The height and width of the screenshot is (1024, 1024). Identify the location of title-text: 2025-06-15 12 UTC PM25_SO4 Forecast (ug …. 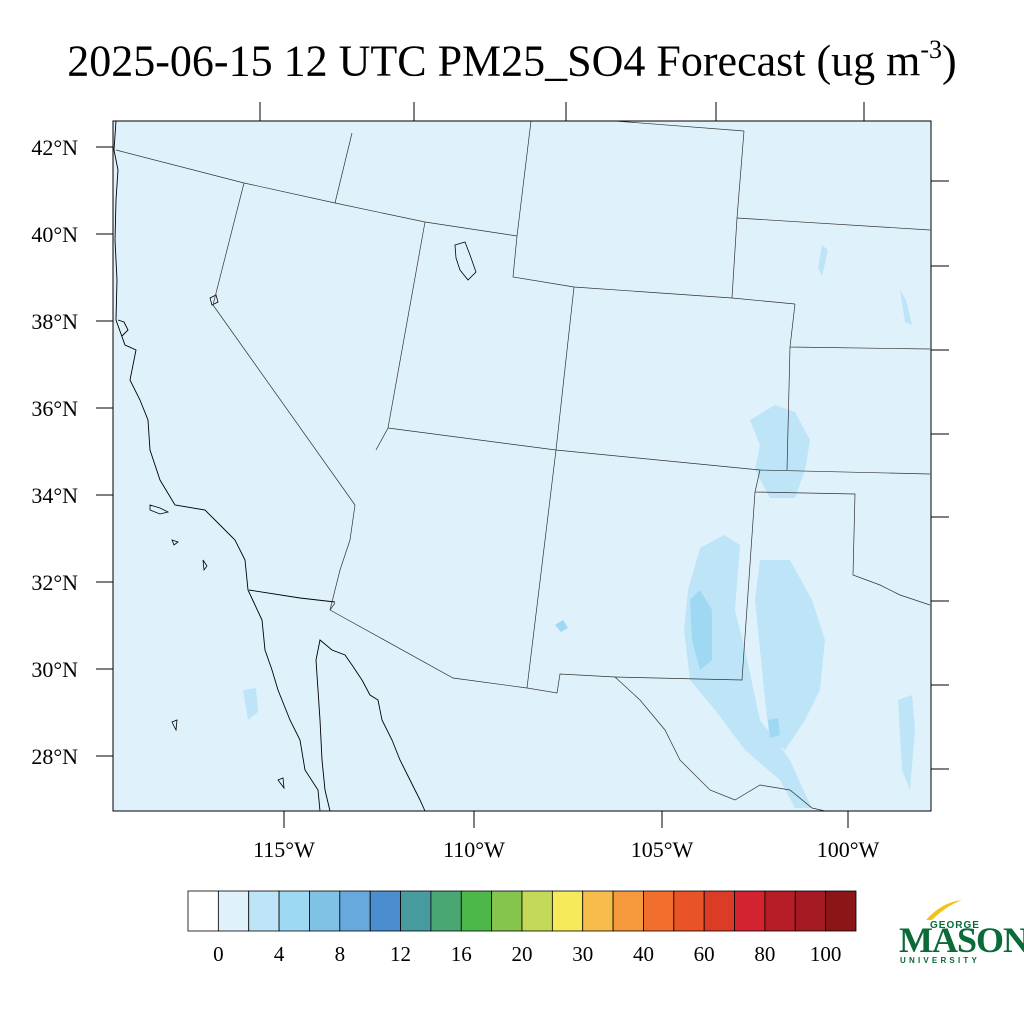
(494, 61).